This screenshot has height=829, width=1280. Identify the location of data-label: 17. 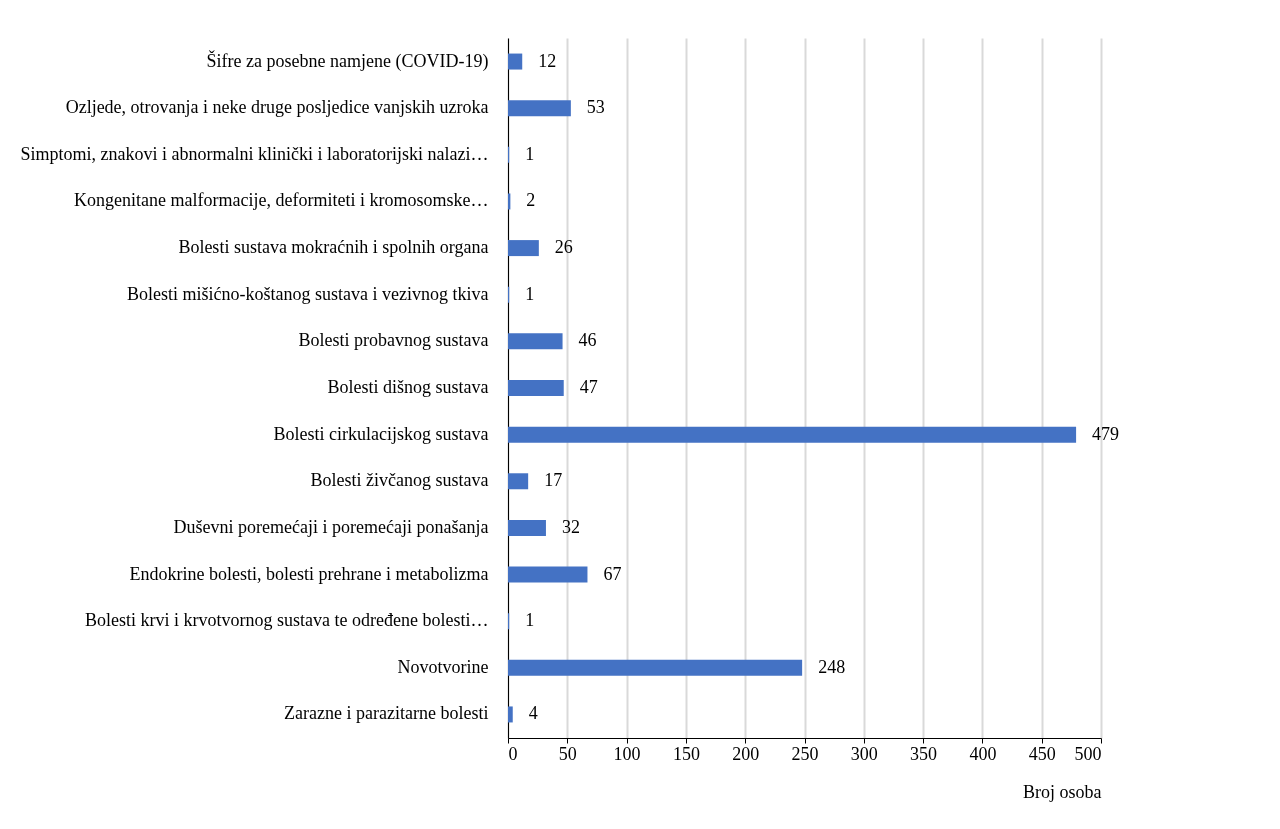
(553, 480).